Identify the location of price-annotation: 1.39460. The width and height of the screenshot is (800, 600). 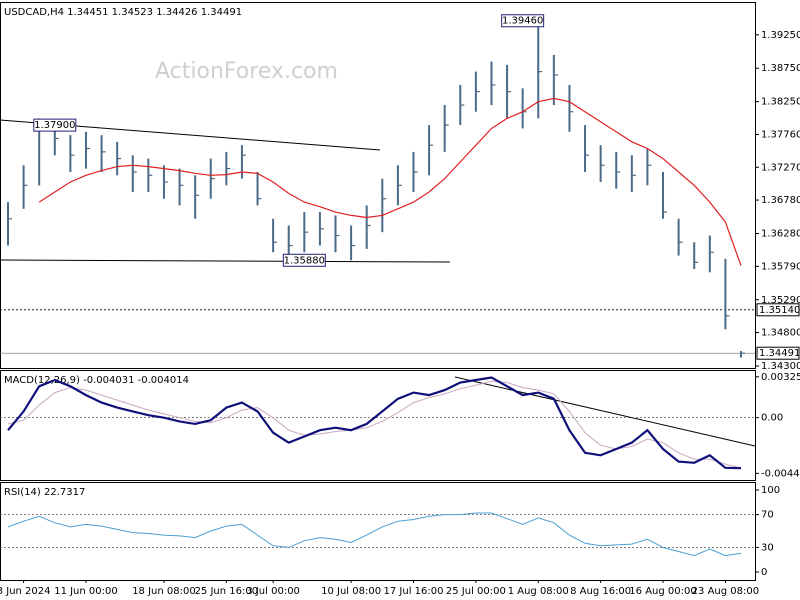
(523, 21).